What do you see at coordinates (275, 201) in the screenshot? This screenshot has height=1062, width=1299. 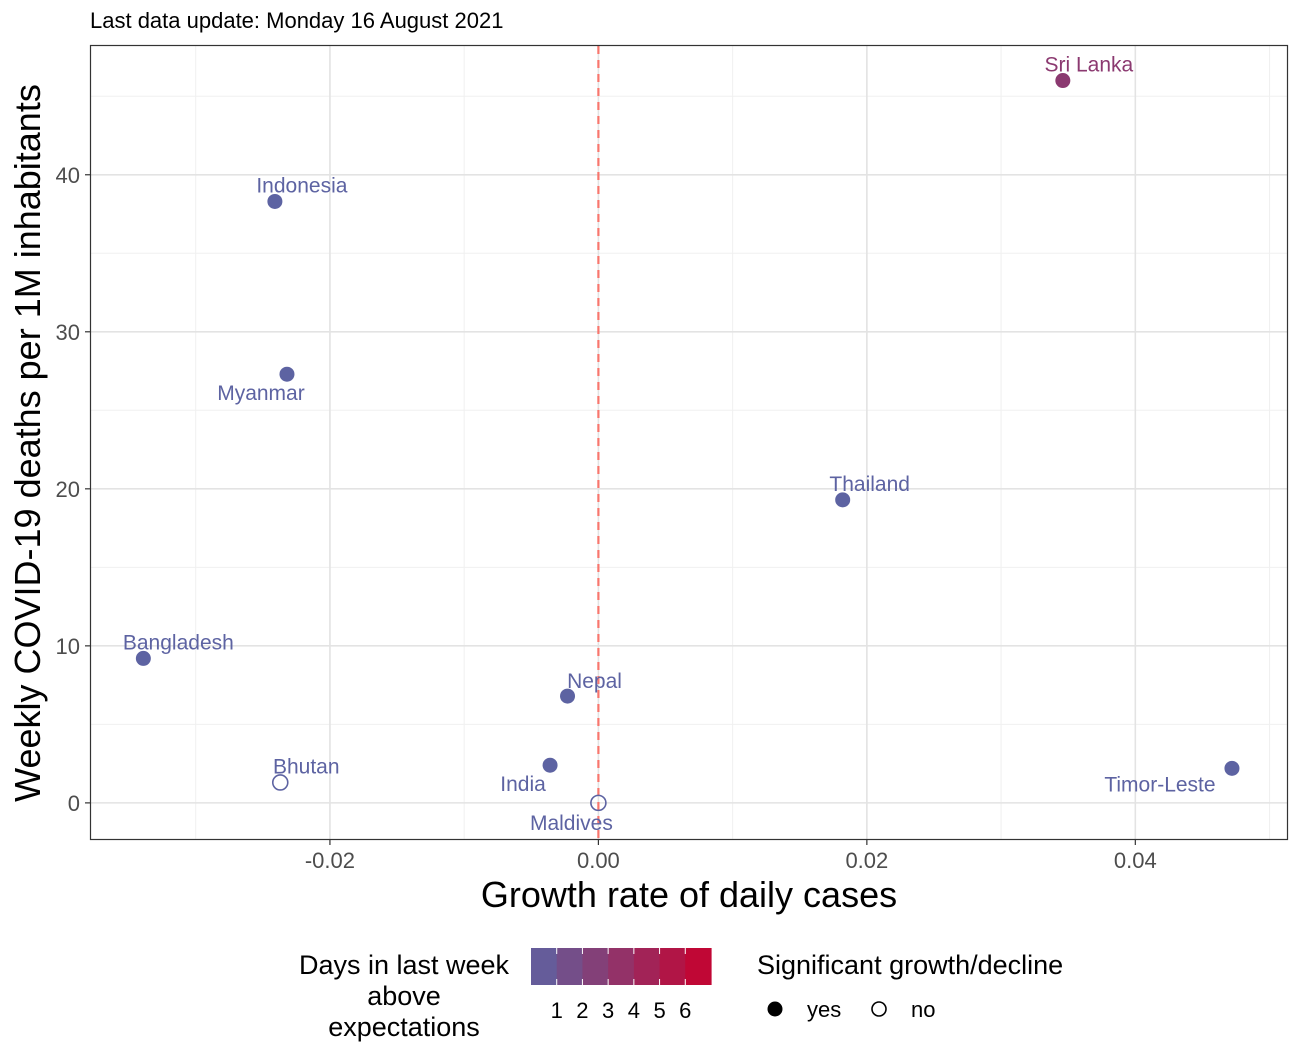 I see `data-point-indonesia` at bounding box center [275, 201].